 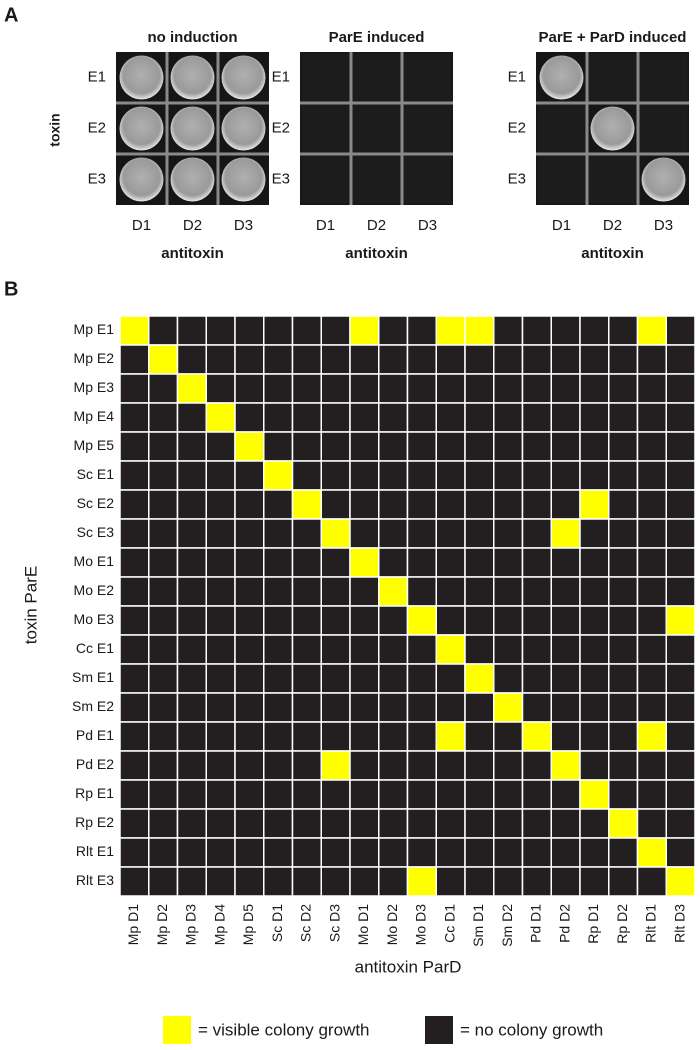 I want to click on legend-label: = no colony growth, so click(x=531, y=1029).